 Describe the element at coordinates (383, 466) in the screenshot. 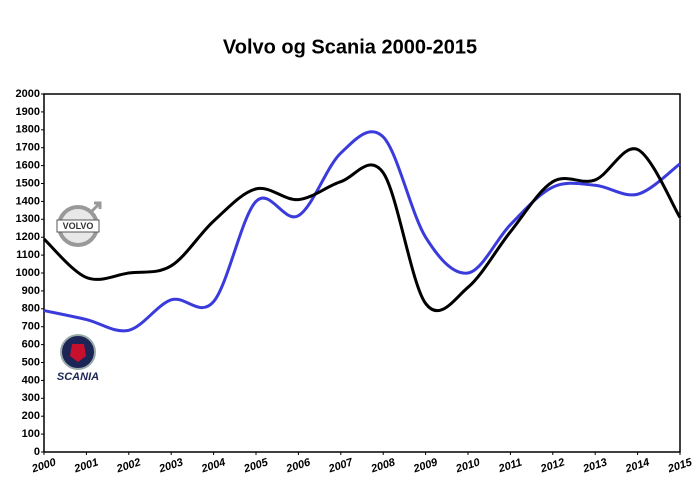

I see `x-tick-label: 2008` at that location.